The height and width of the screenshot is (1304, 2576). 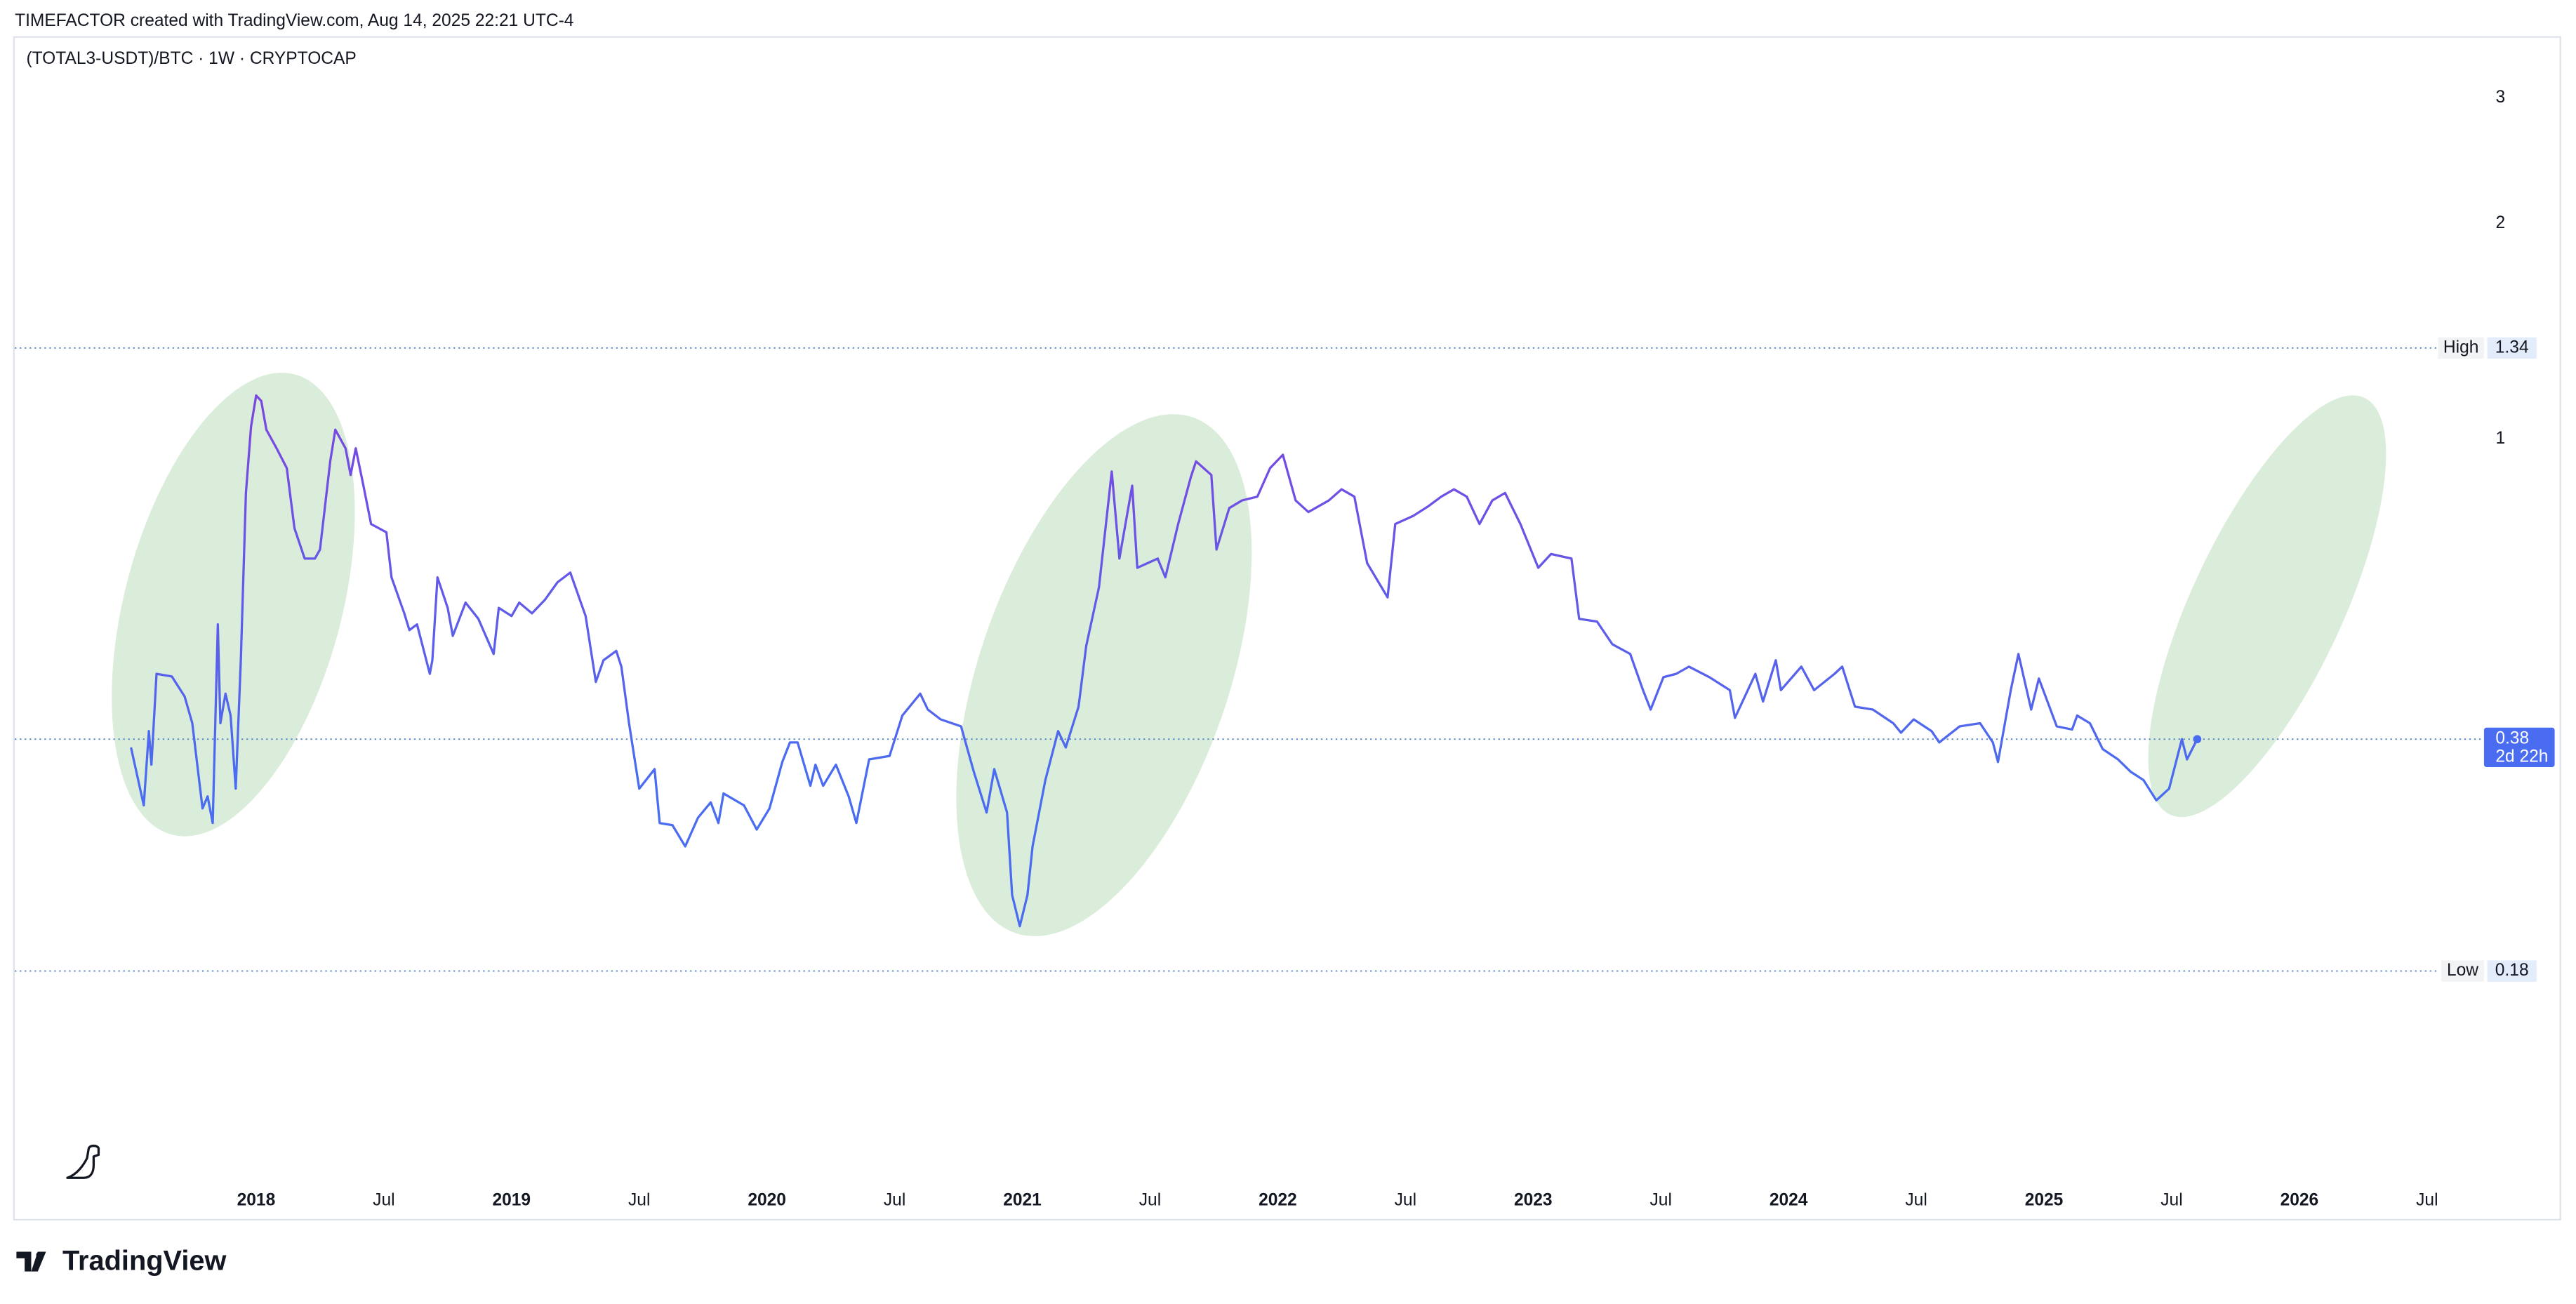 I want to click on x-tick-label: 2025, so click(x=2044, y=1200).